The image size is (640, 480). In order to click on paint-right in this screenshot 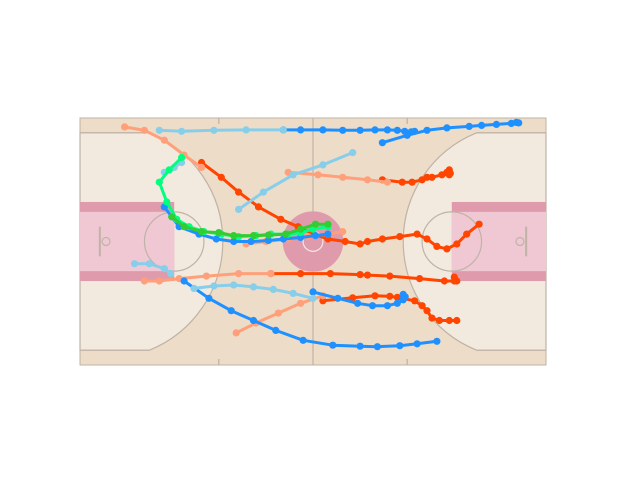, I will do `click(498, 241)`.